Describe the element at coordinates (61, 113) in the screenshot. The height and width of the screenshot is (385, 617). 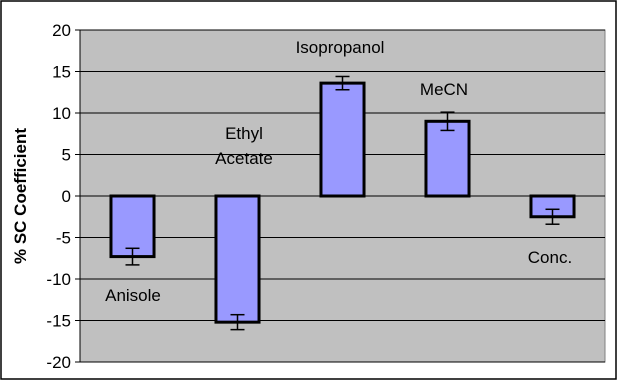
I see `y-tick-label: 10` at that location.